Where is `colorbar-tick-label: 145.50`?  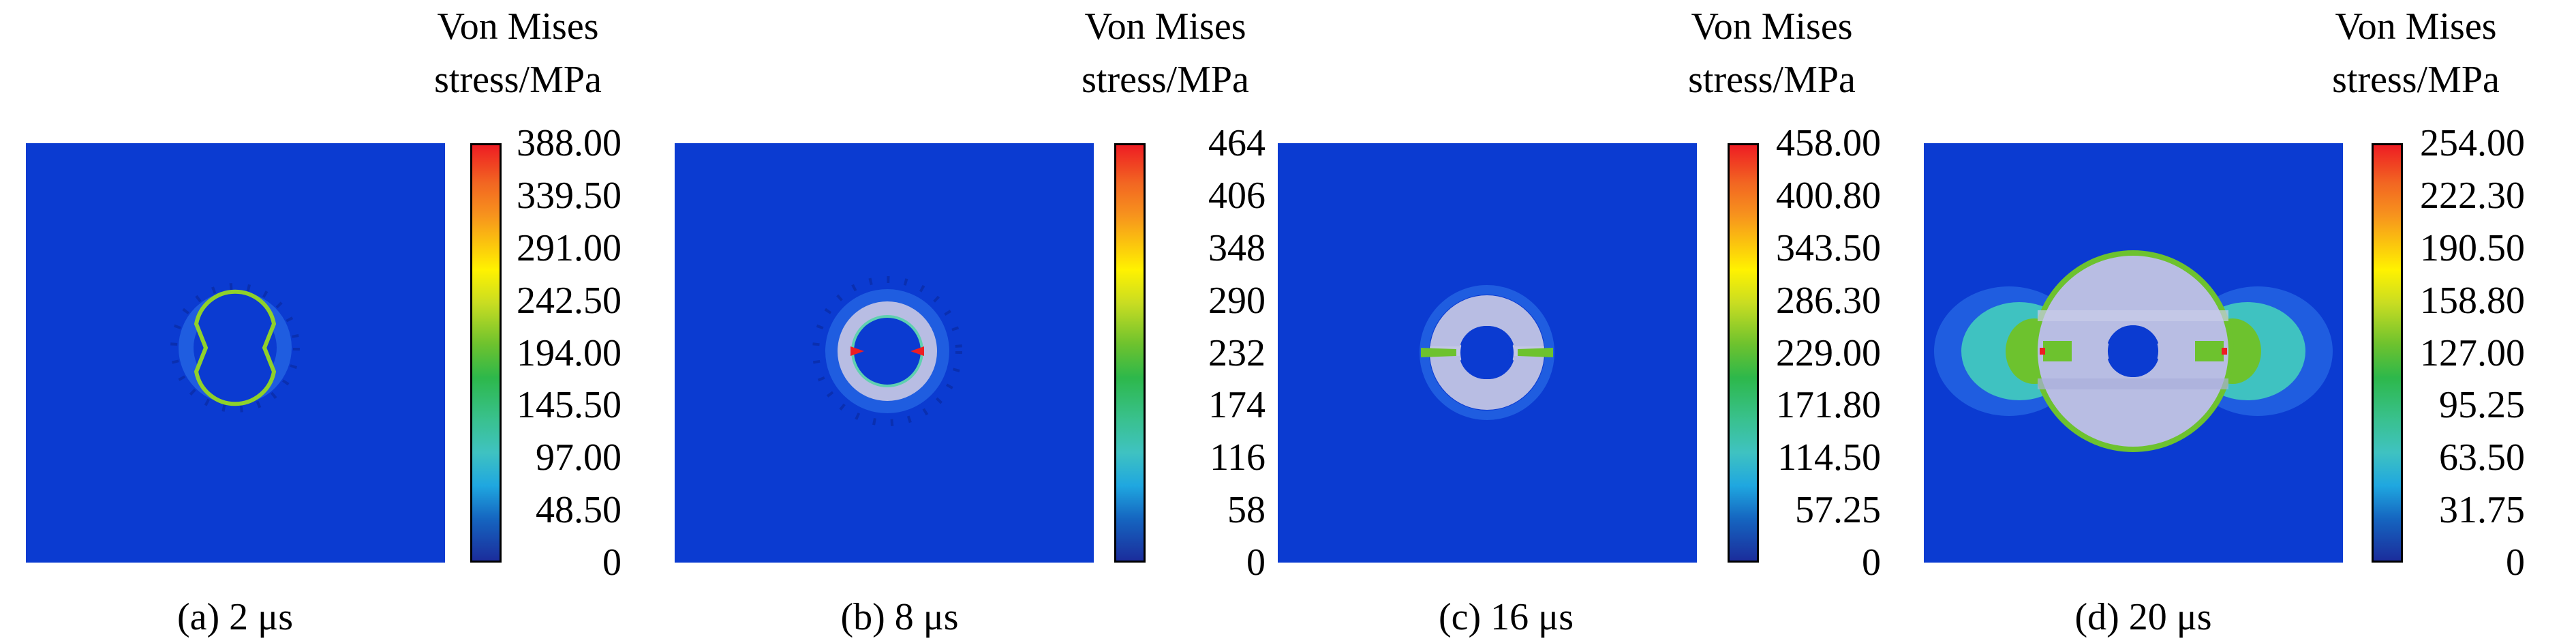
colorbar-tick-label: 145.50 is located at coordinates (569, 405).